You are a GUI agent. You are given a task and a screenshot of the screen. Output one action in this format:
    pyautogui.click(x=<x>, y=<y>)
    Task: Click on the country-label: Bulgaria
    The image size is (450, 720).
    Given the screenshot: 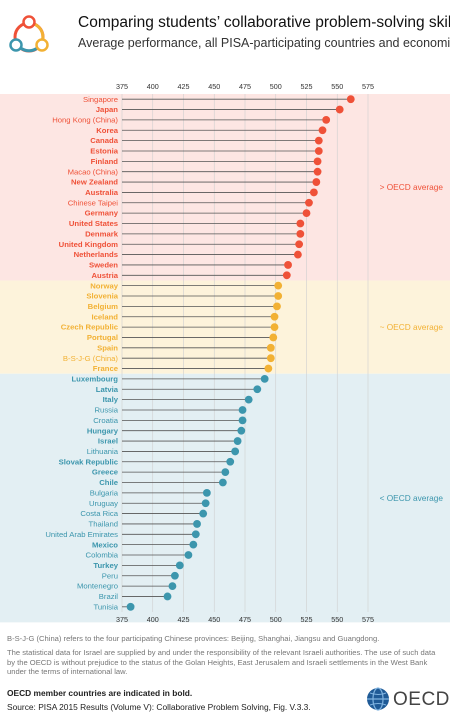 What is the action you would take?
    pyautogui.click(x=104, y=492)
    